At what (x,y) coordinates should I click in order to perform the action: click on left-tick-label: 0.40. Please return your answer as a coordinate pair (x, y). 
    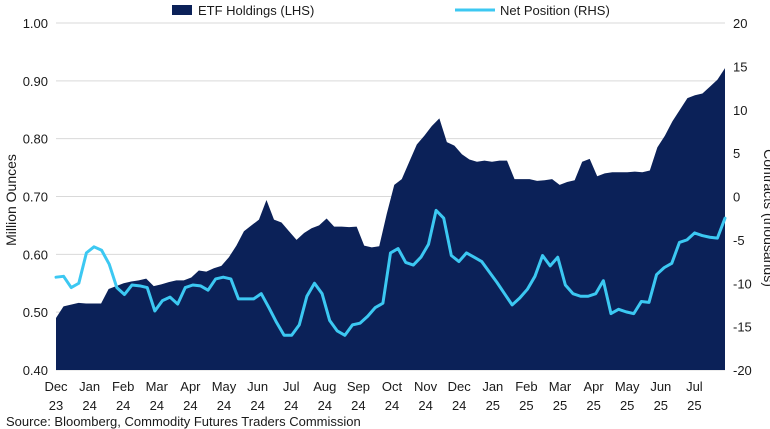
    Looking at the image, I should click on (35, 370).